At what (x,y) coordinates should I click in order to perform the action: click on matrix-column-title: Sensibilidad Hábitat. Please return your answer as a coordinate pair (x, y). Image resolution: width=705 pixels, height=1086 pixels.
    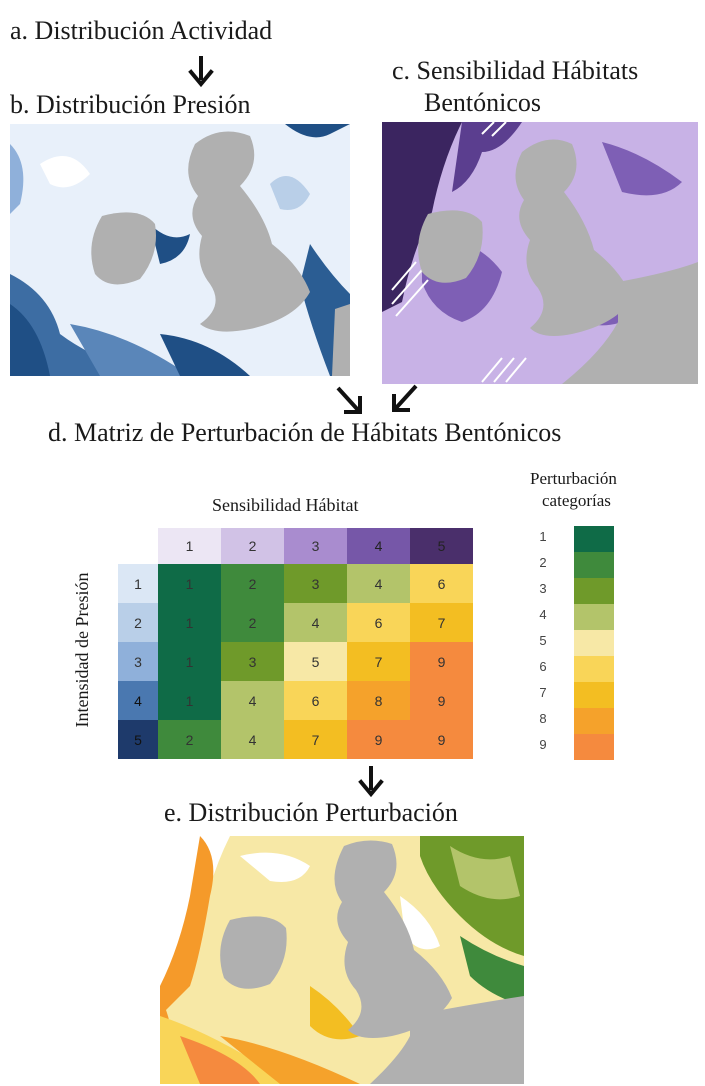
    Looking at the image, I should click on (285, 505).